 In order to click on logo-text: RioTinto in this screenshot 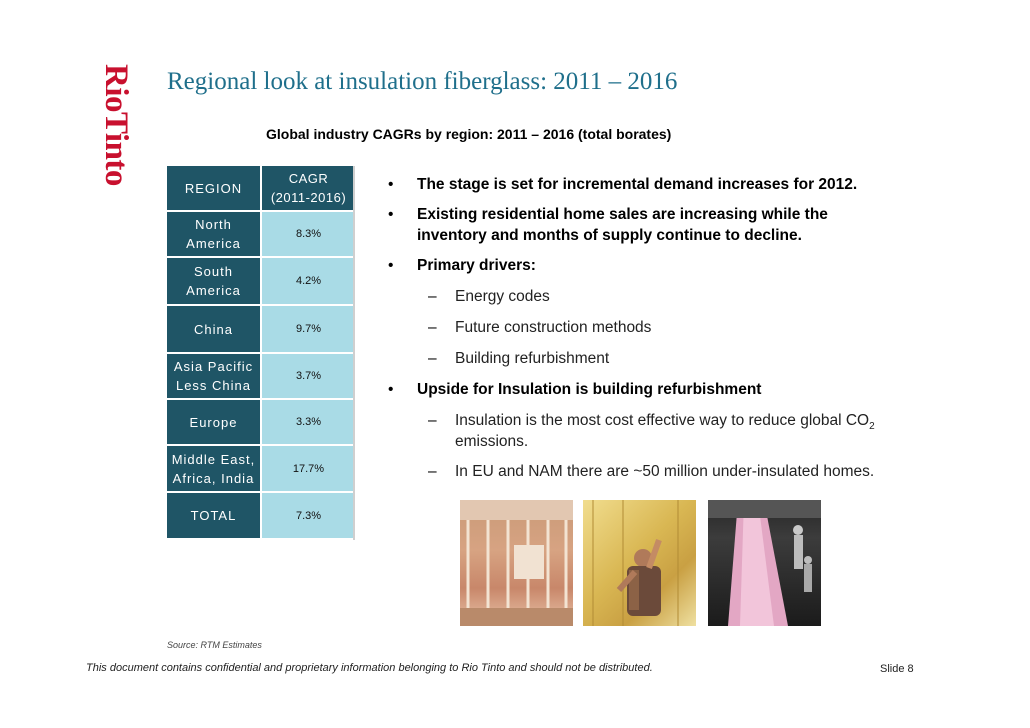, I will do `click(116, 125)`.